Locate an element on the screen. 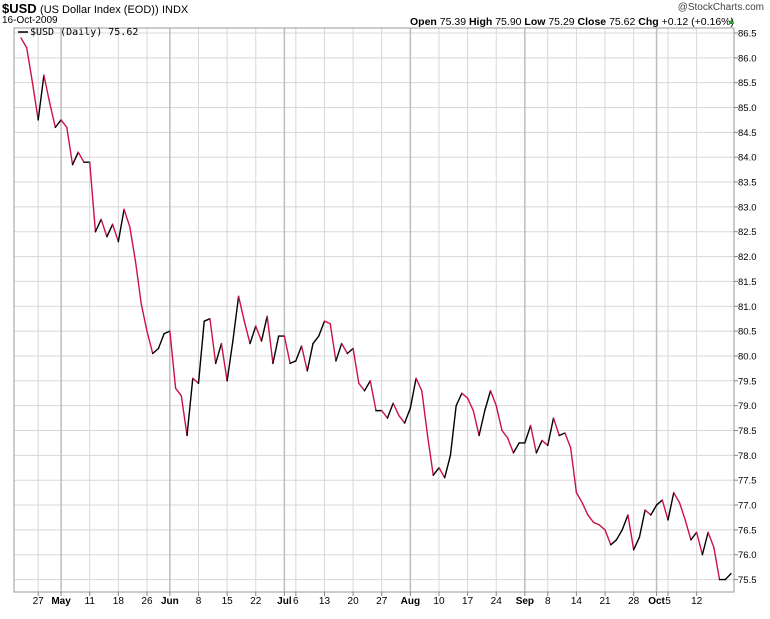 The image size is (770, 619). open-value: 75.39 is located at coordinates (453, 22).